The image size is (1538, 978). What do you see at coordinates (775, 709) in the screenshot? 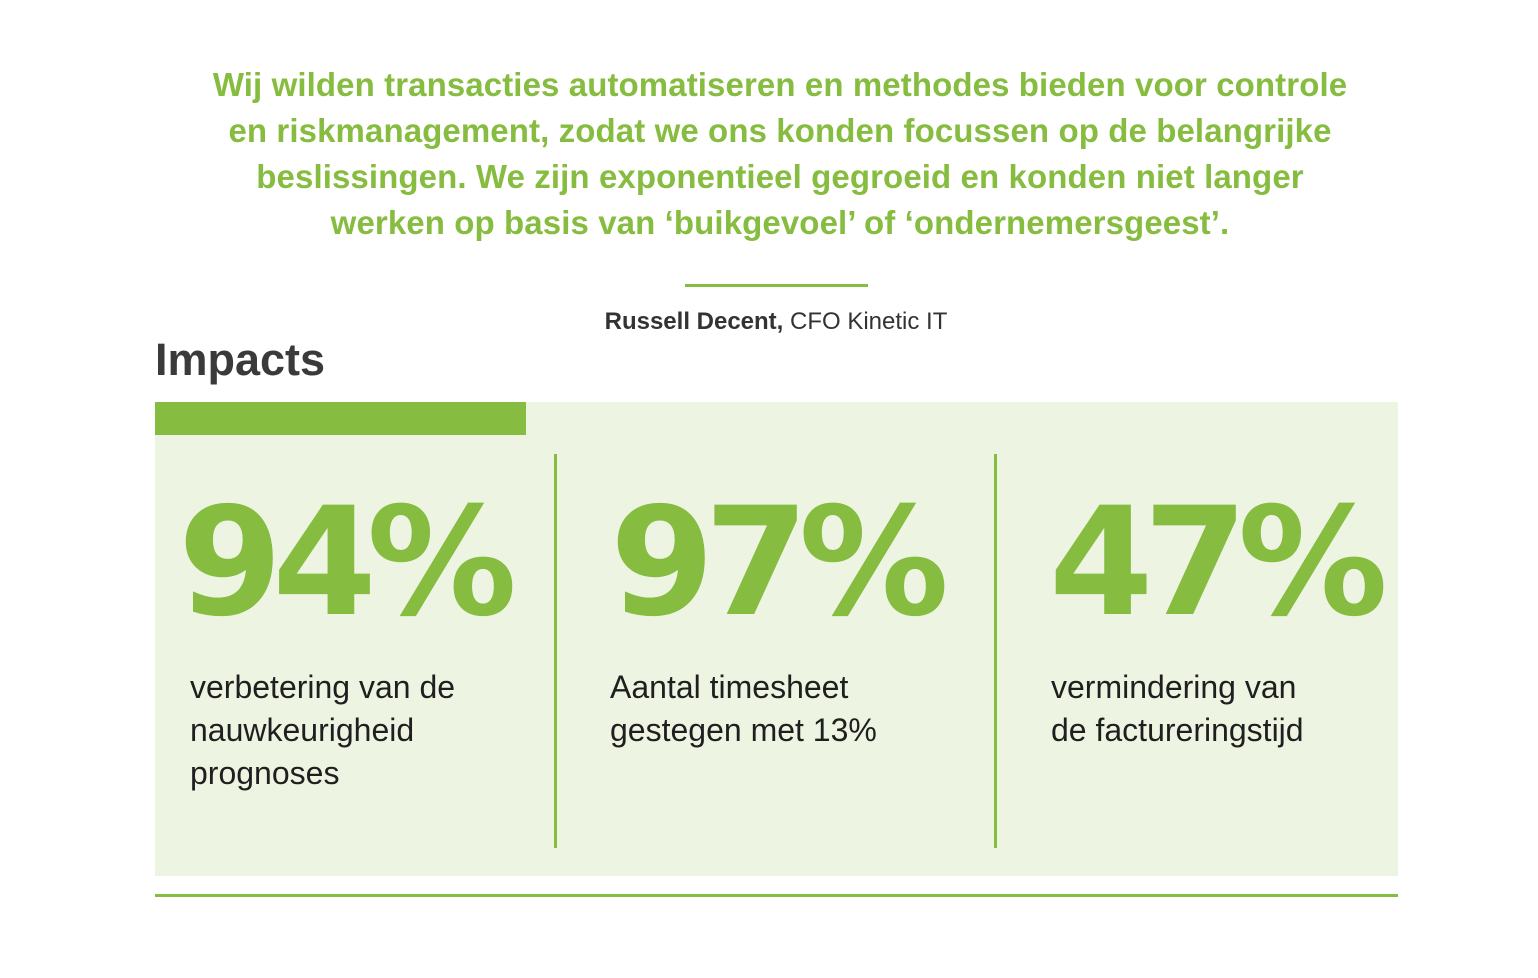
I see `stat-description: Aantal timesheet gestegen met 13%` at bounding box center [775, 709].